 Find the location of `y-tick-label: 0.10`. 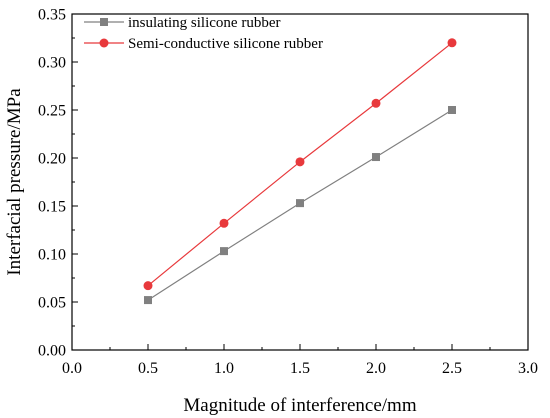

y-tick-label: 0.10 is located at coordinates (52, 255).